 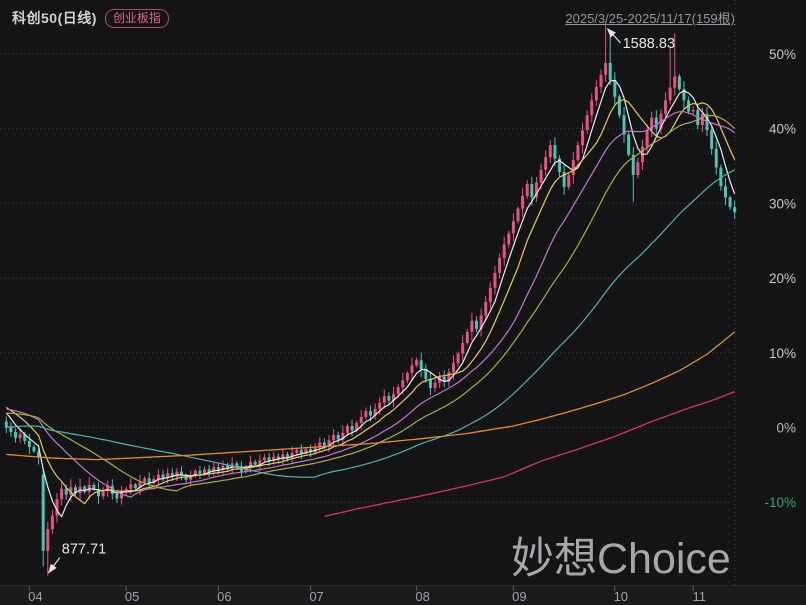 I want to click on x-axis-label: 07, so click(x=316, y=596).